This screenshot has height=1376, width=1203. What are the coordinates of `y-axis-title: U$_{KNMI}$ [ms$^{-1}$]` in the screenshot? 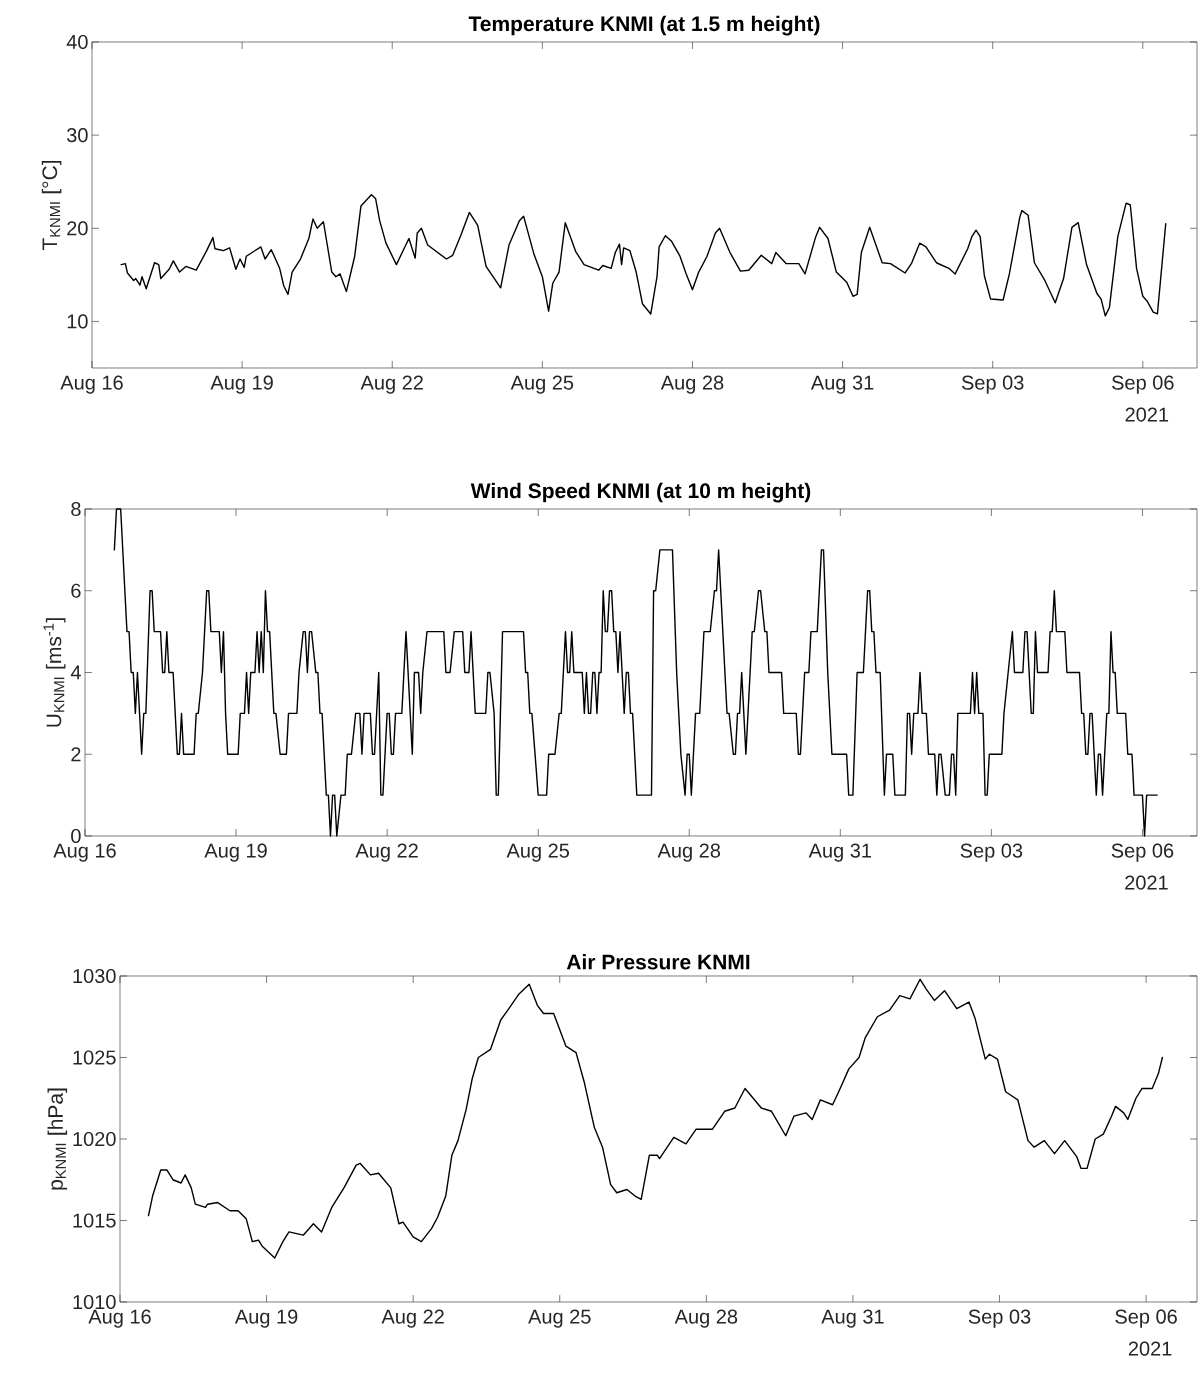 It's located at (54, 672).